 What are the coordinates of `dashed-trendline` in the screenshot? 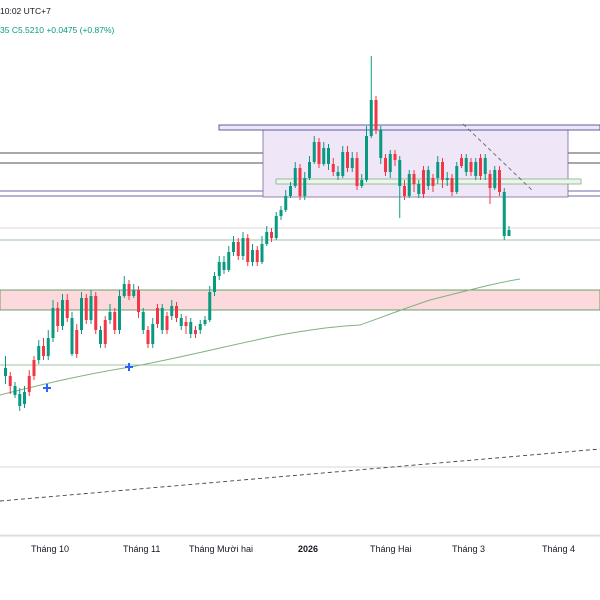 It's located at (300, 475).